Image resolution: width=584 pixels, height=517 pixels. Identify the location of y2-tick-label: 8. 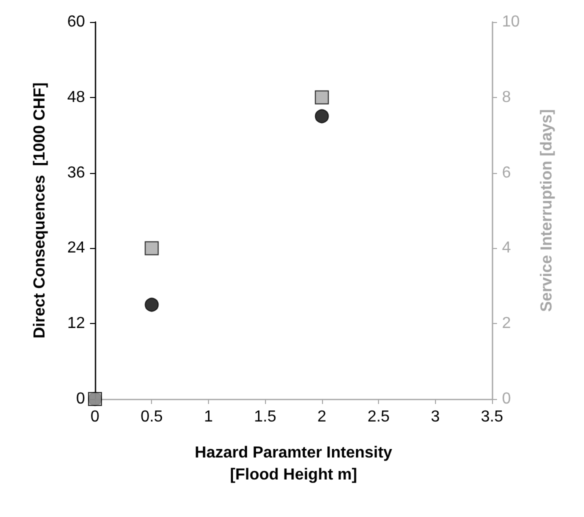
(506, 97).